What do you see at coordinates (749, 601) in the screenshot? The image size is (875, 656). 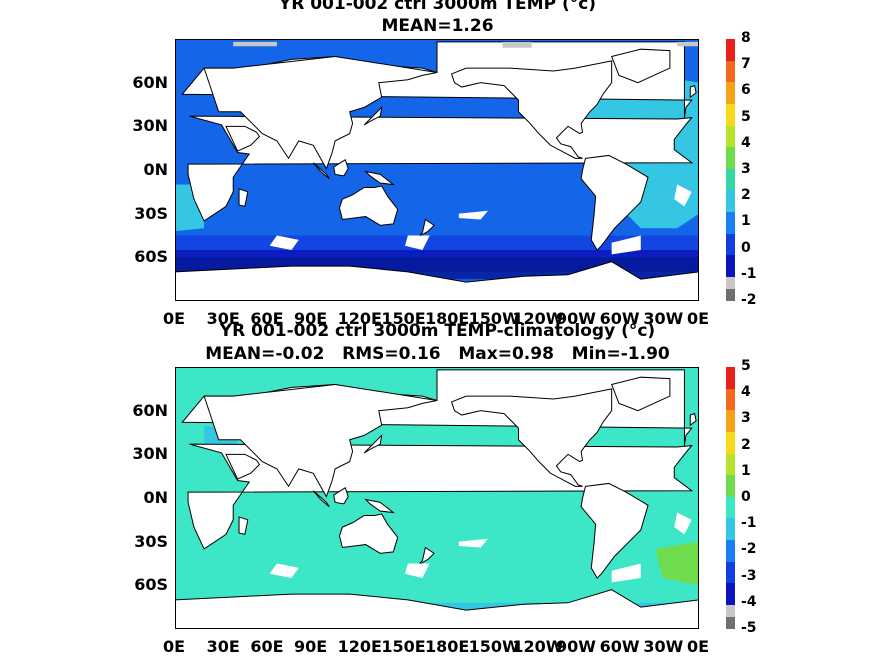 I see `colorbar-tick-label: -4` at bounding box center [749, 601].